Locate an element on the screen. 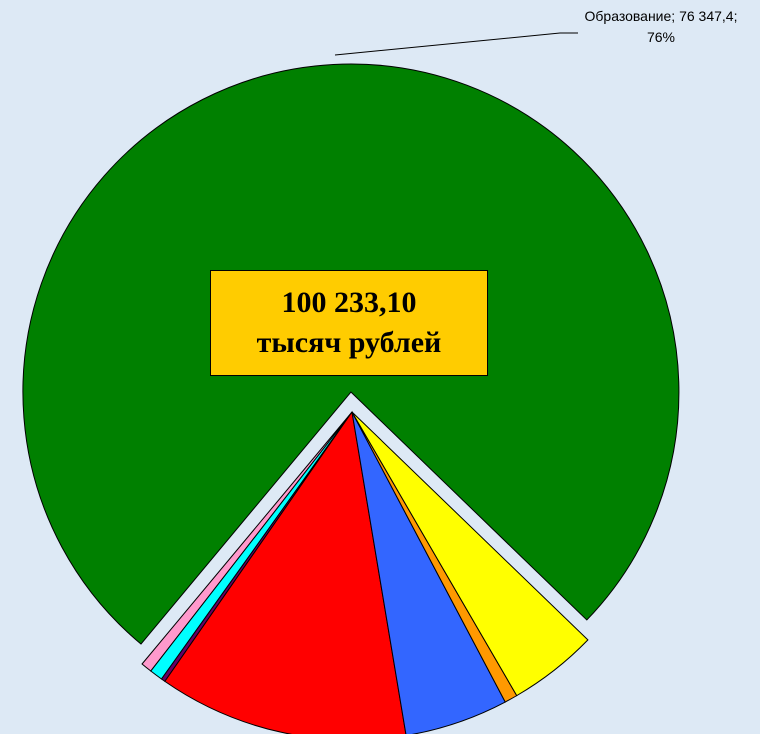 The height and width of the screenshot is (734, 760). center-value: 100 233,10 is located at coordinates (349, 302).